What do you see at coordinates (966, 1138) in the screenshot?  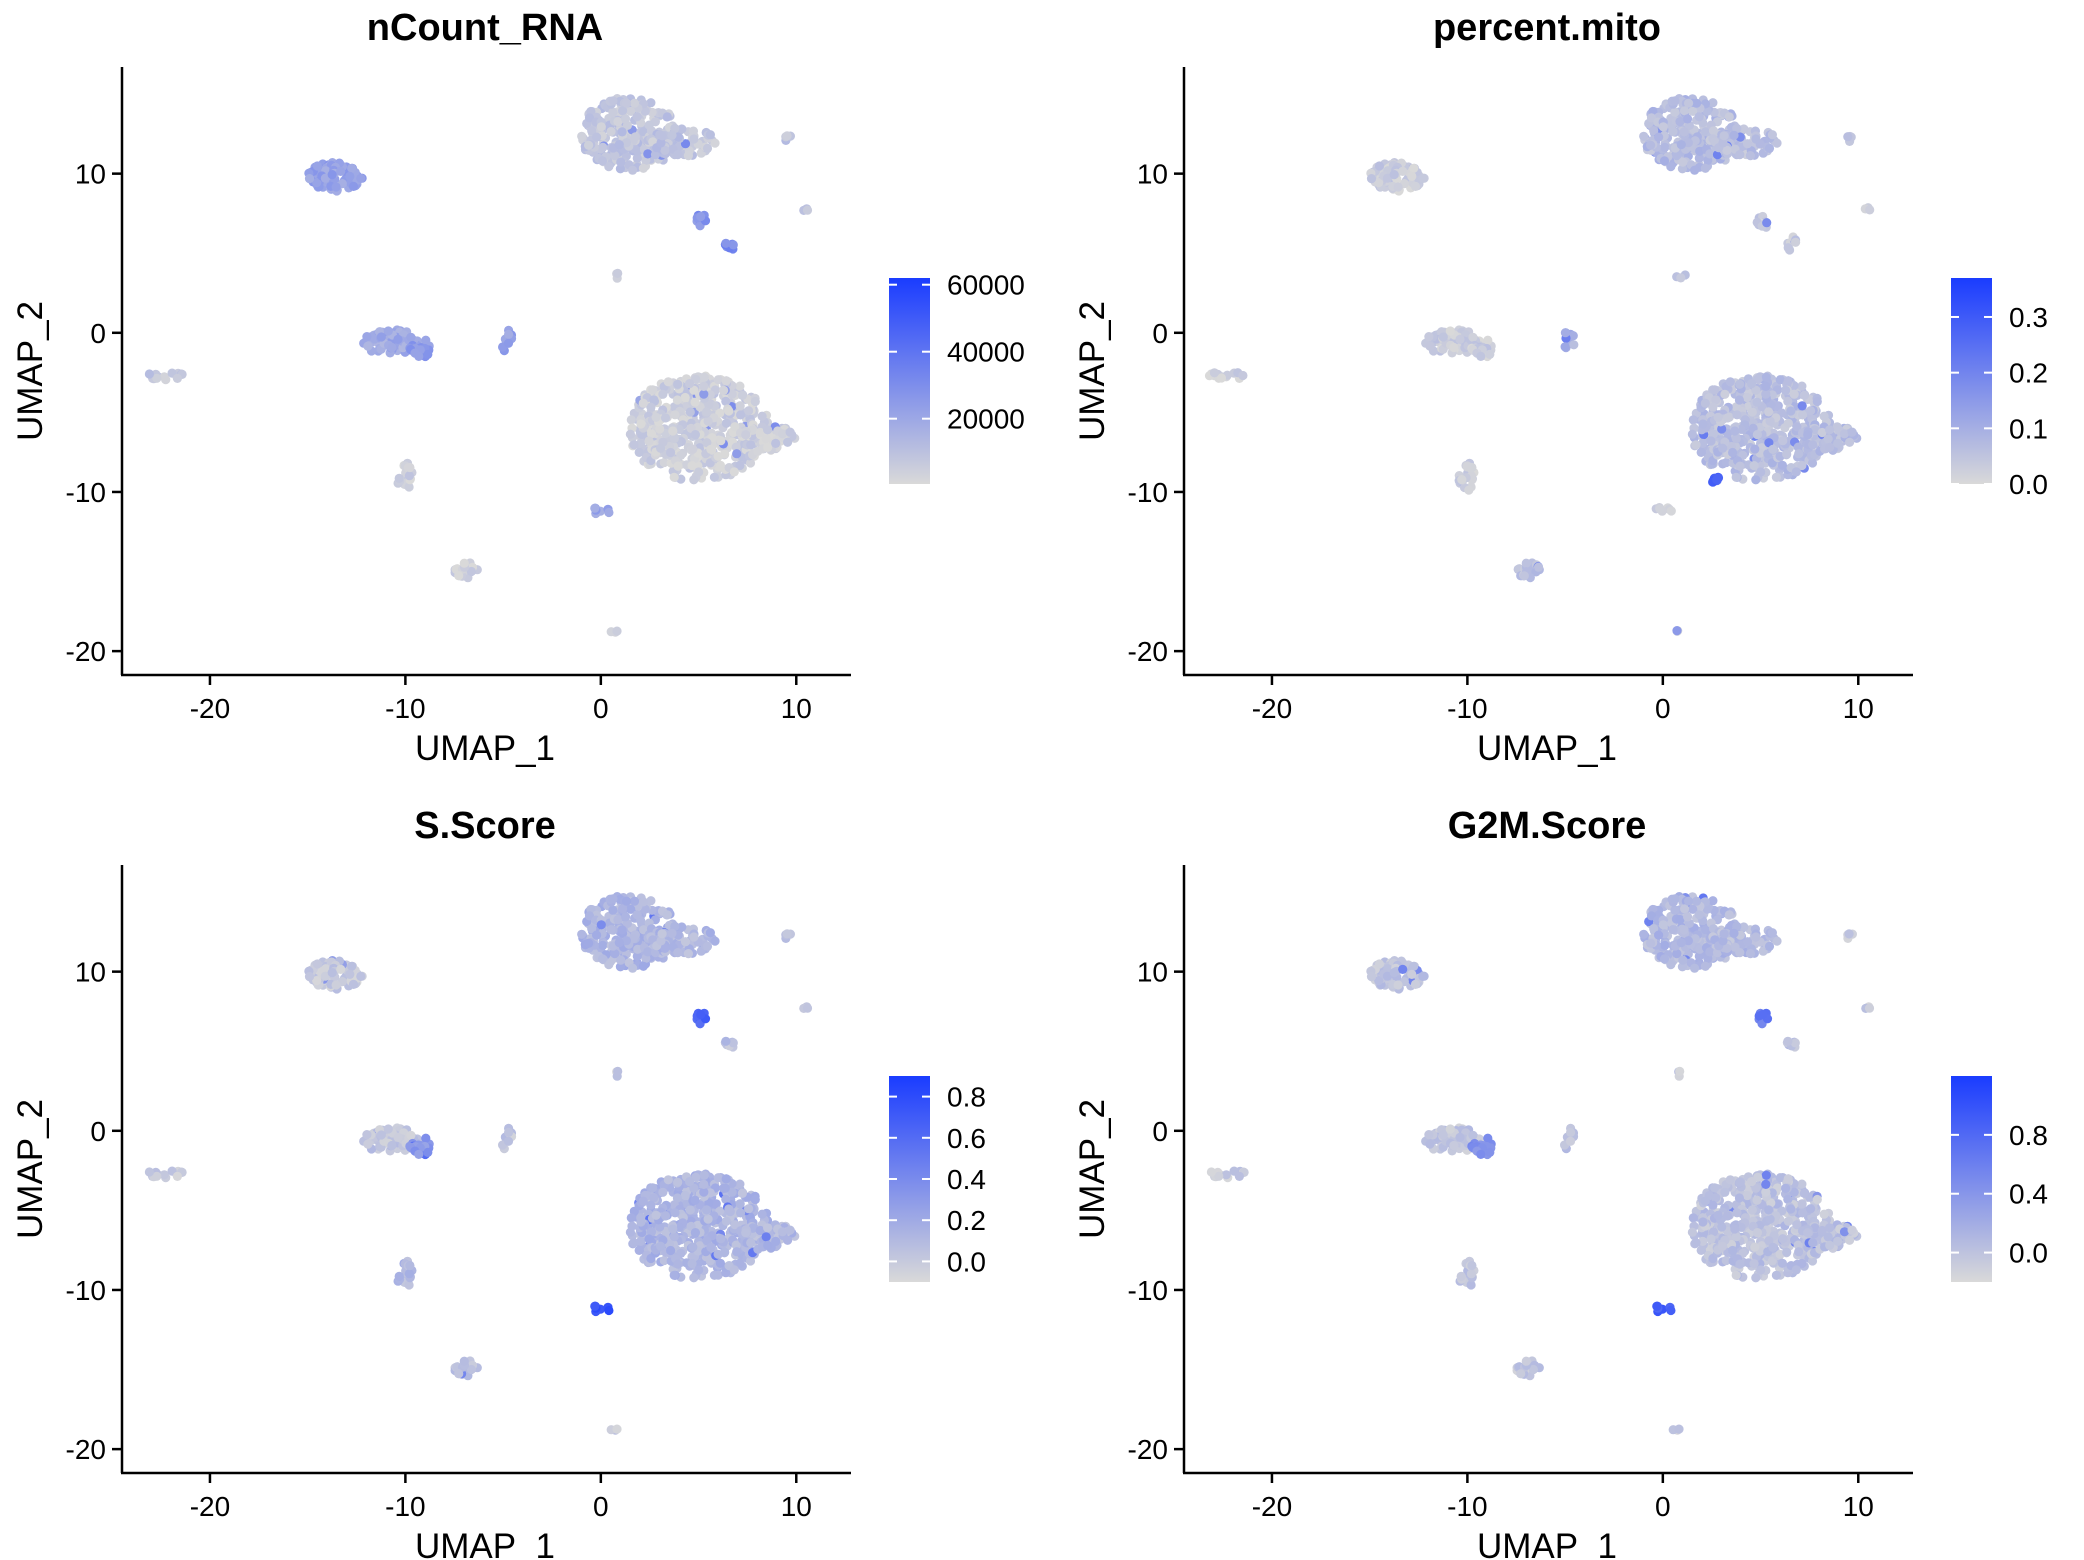 I see `colorbar-tick-label: 0.6` at bounding box center [966, 1138].